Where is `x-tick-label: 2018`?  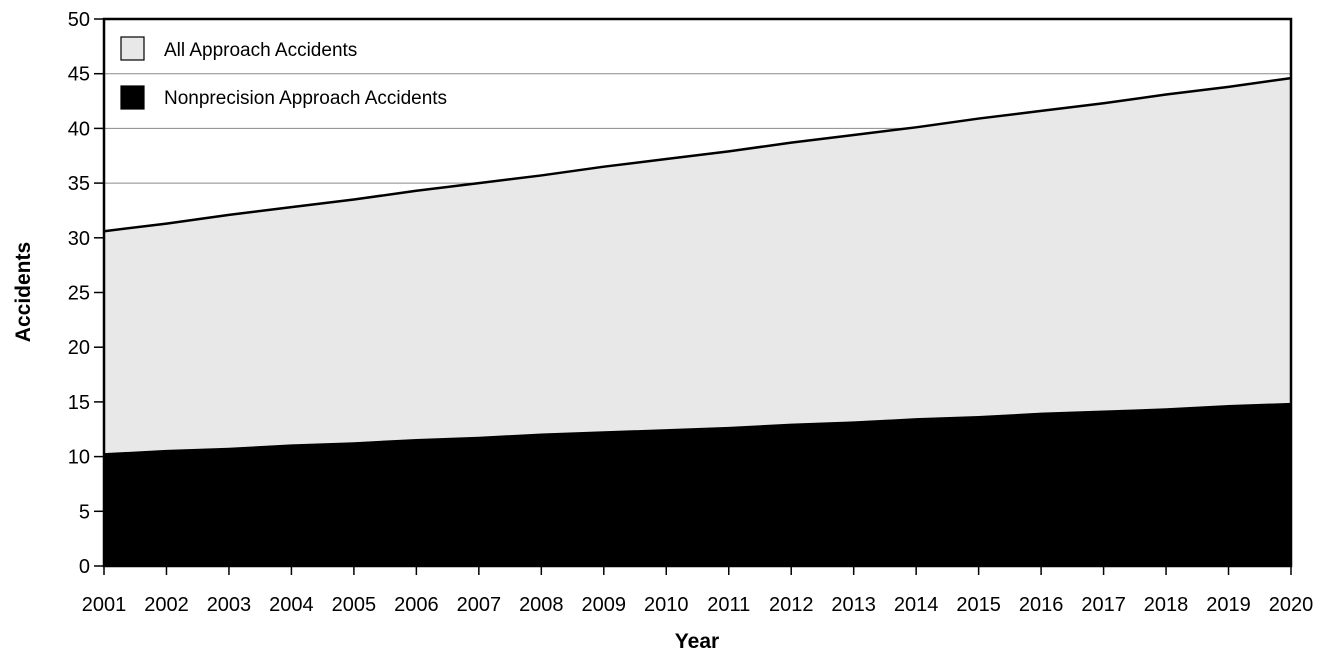
x-tick-label: 2018 is located at coordinates (1166, 605).